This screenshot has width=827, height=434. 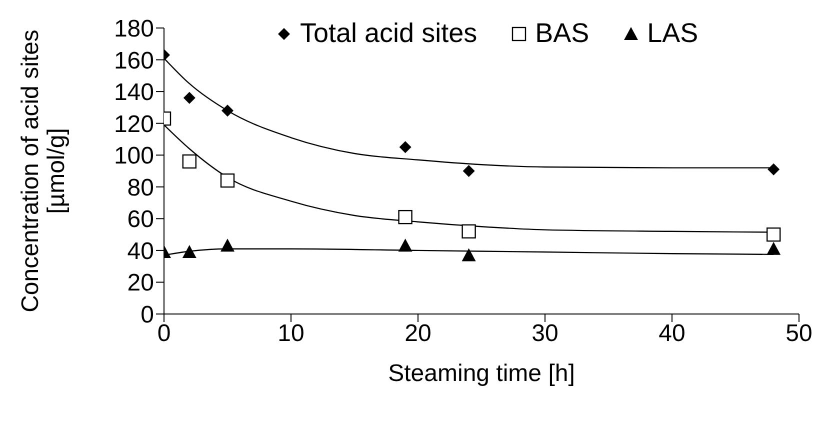 I want to click on x-axis-title: Steaming time [h], so click(x=481, y=373).